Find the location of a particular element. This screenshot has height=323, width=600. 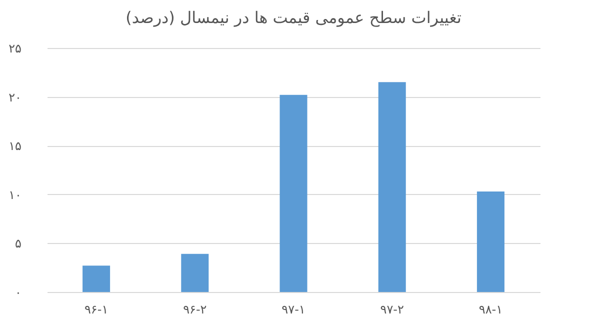

y-tick-label: ۲۰ is located at coordinates (15, 97).